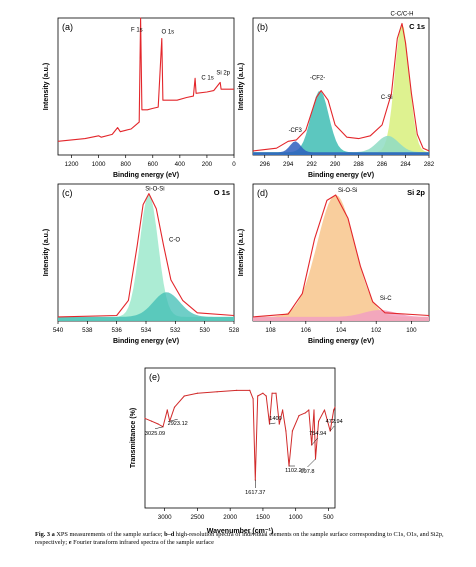 The height and width of the screenshot is (567, 476). I want to click on panel-e-annotation-label: 697.8, so click(307, 472).